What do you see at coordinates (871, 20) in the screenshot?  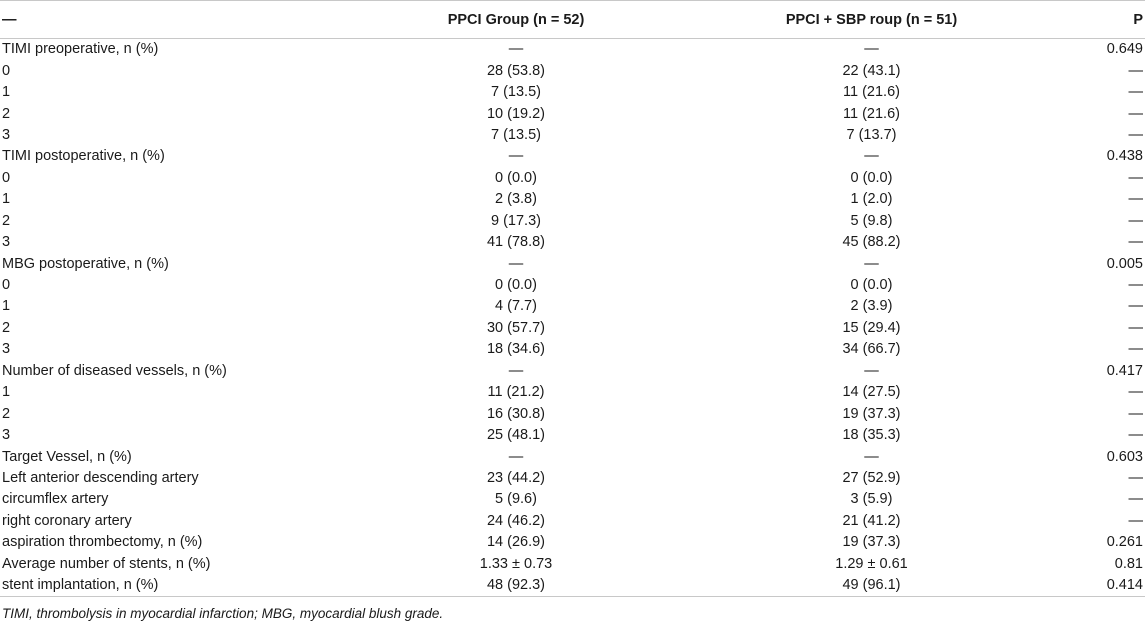 I see `header-ppci-sbp-group: PPCI + SBP roup (n = 51)` at bounding box center [871, 20].